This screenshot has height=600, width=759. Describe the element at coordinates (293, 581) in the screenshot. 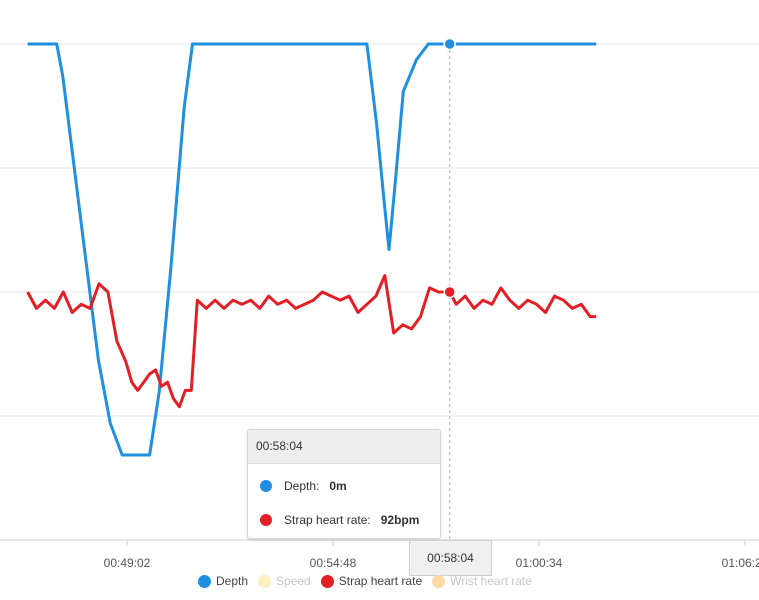

I see `legend-speed-label: Speed` at that location.